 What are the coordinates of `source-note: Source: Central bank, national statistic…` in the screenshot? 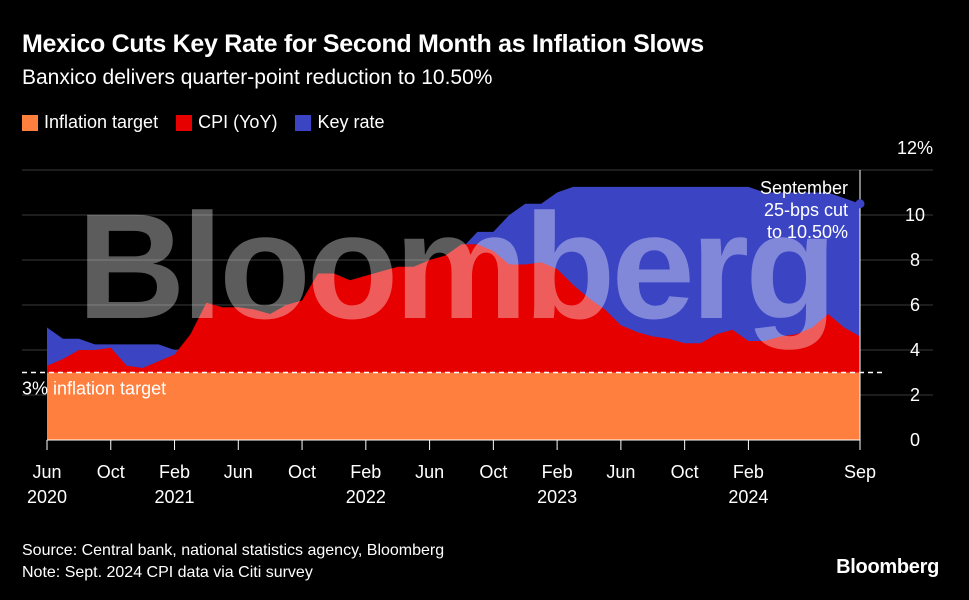 It's located at (233, 562).